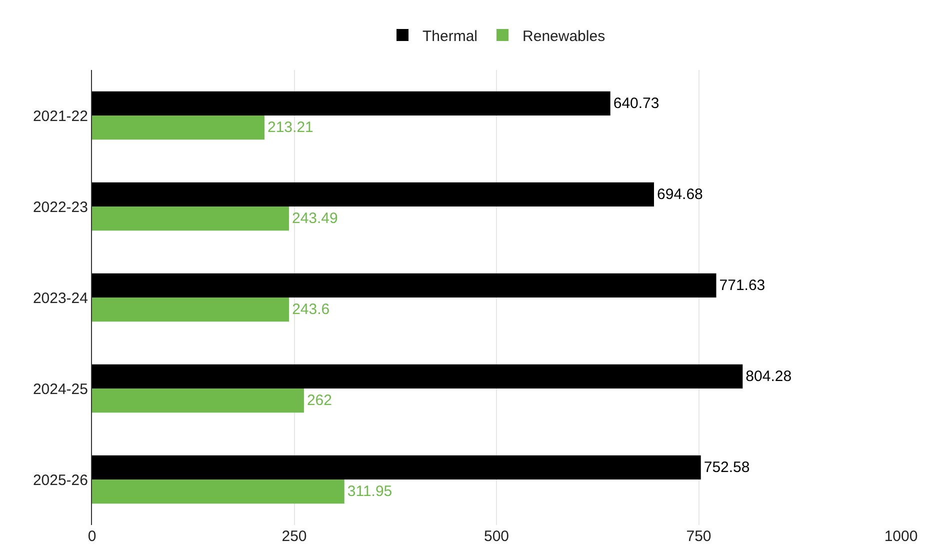 The image size is (930, 559). What do you see at coordinates (564, 36) in the screenshot?
I see `legend-label: Renewables` at bounding box center [564, 36].